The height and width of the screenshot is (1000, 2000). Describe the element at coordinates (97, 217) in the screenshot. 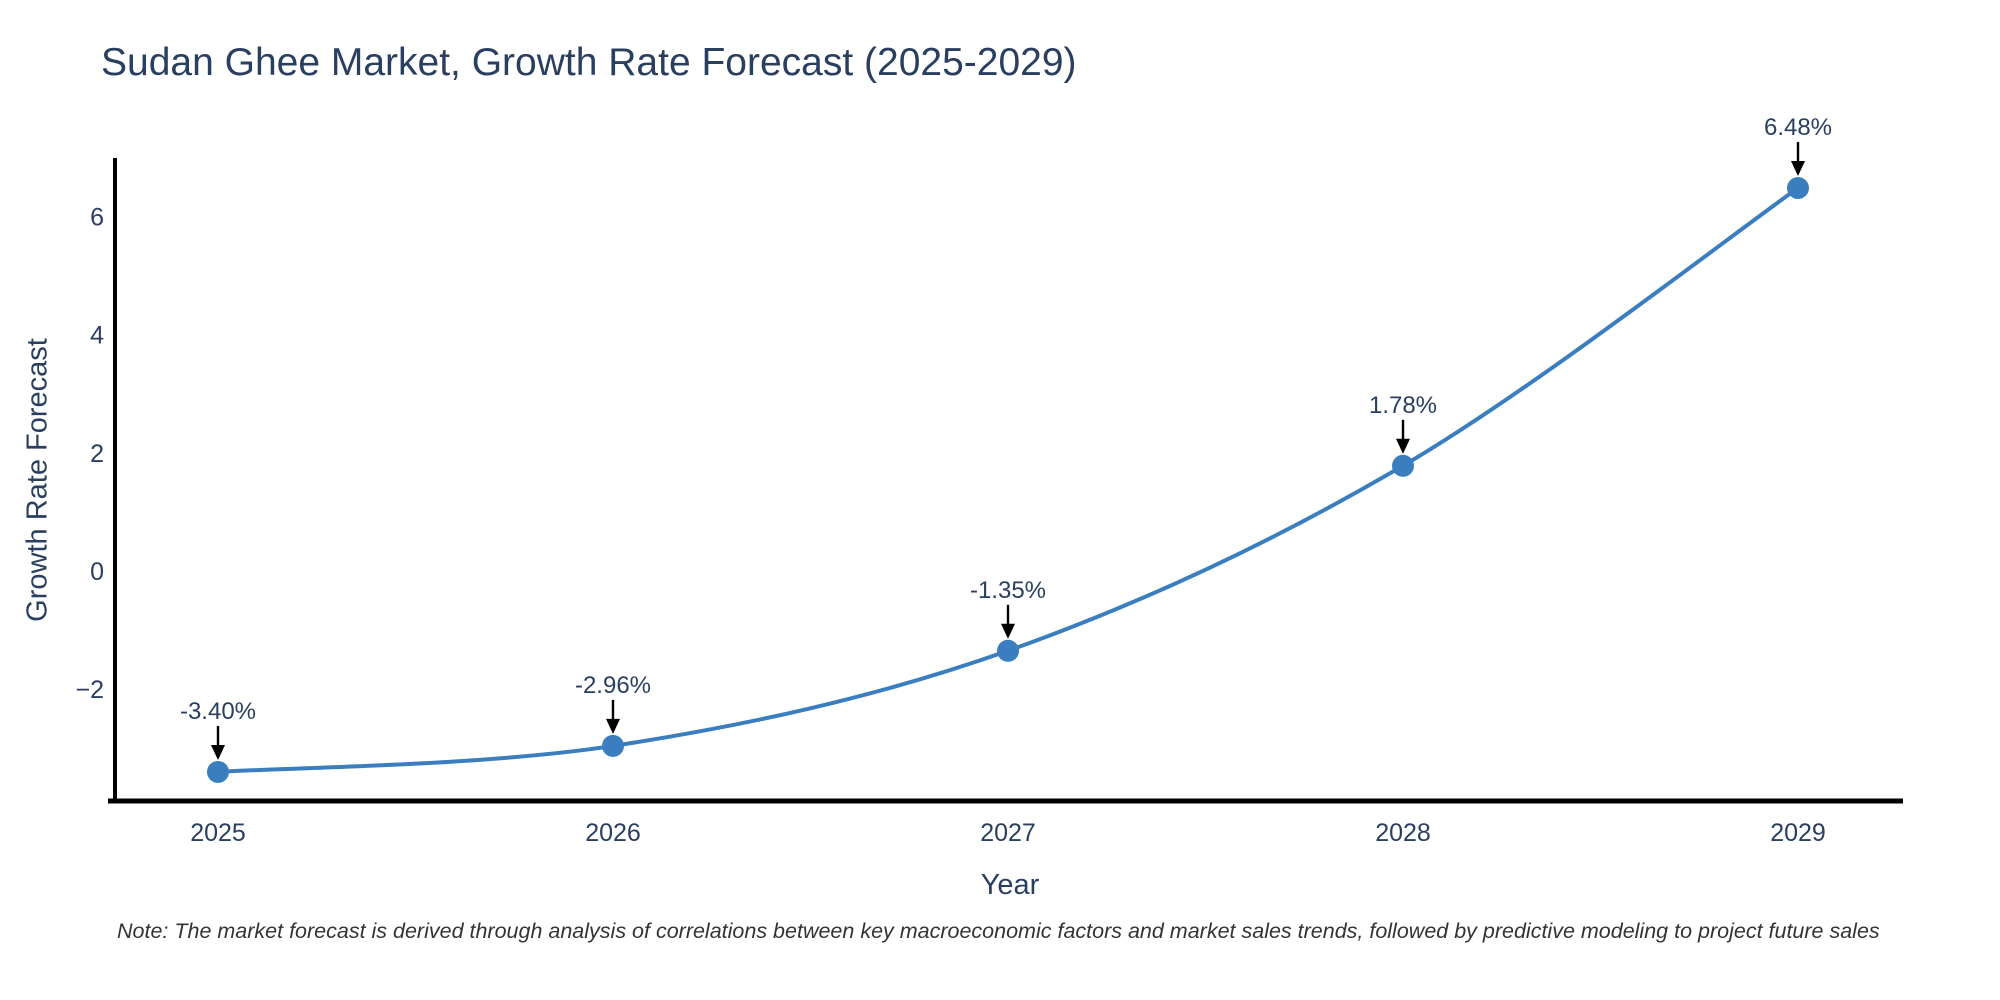

I see `y-tick-label-6: 6` at that location.